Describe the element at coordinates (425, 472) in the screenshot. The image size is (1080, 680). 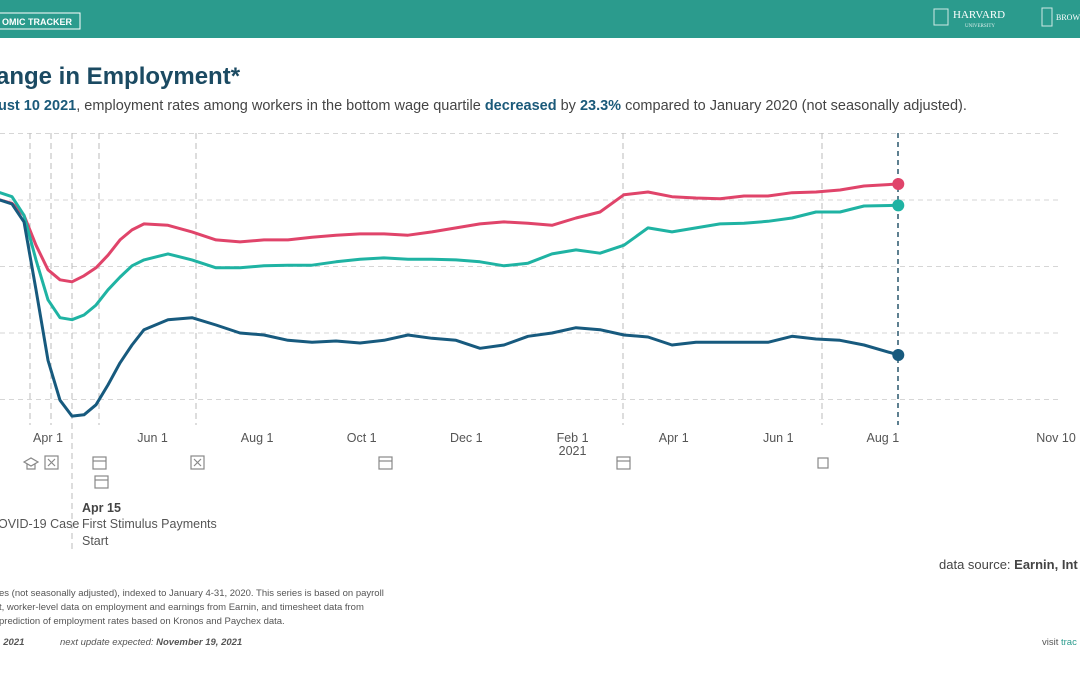
I see `event-icons` at that location.